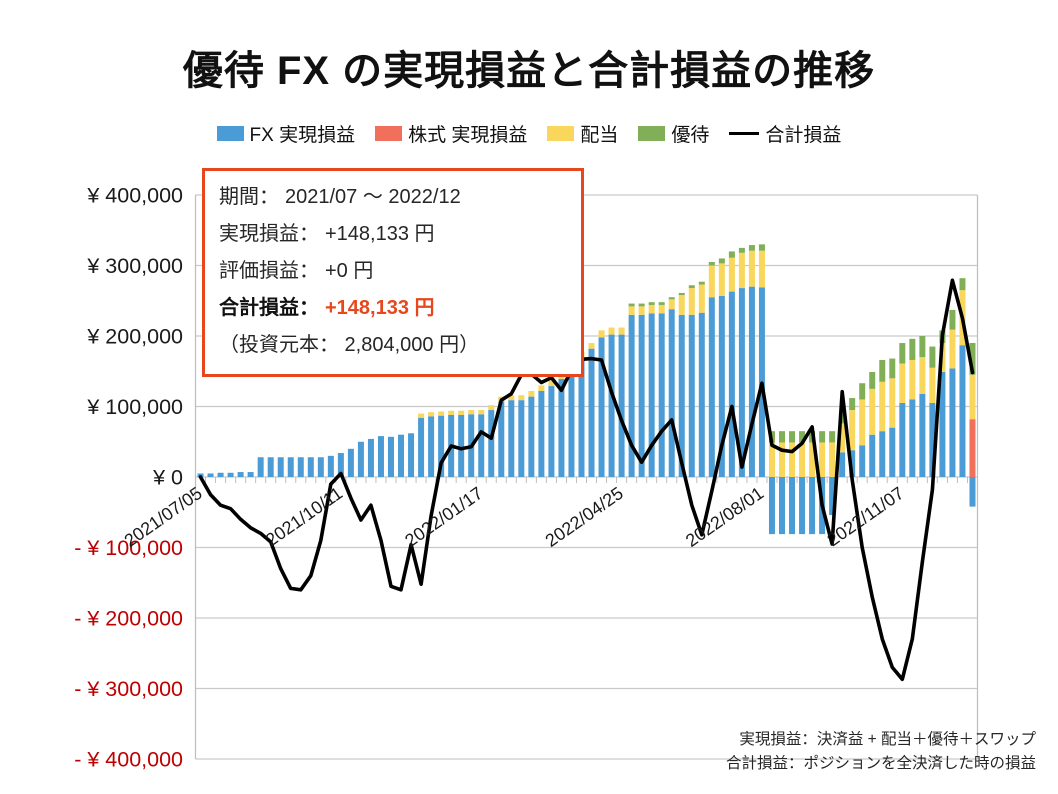 This screenshot has height=794, width=1058. I want to click on y-tick-label: - ¥ 200,000, so click(128, 619).